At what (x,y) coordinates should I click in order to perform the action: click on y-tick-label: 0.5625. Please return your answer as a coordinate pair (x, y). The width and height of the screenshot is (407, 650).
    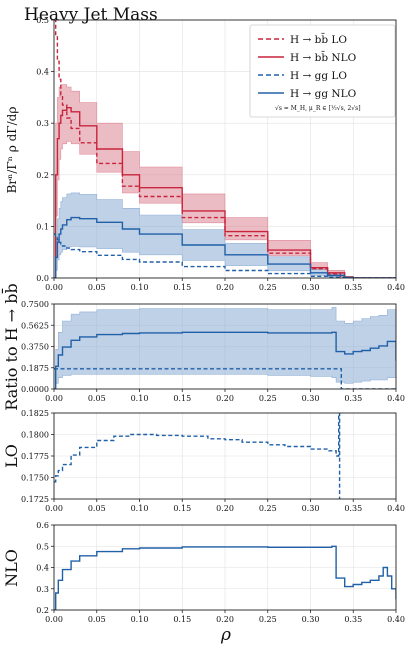
    Looking at the image, I should click on (35, 325).